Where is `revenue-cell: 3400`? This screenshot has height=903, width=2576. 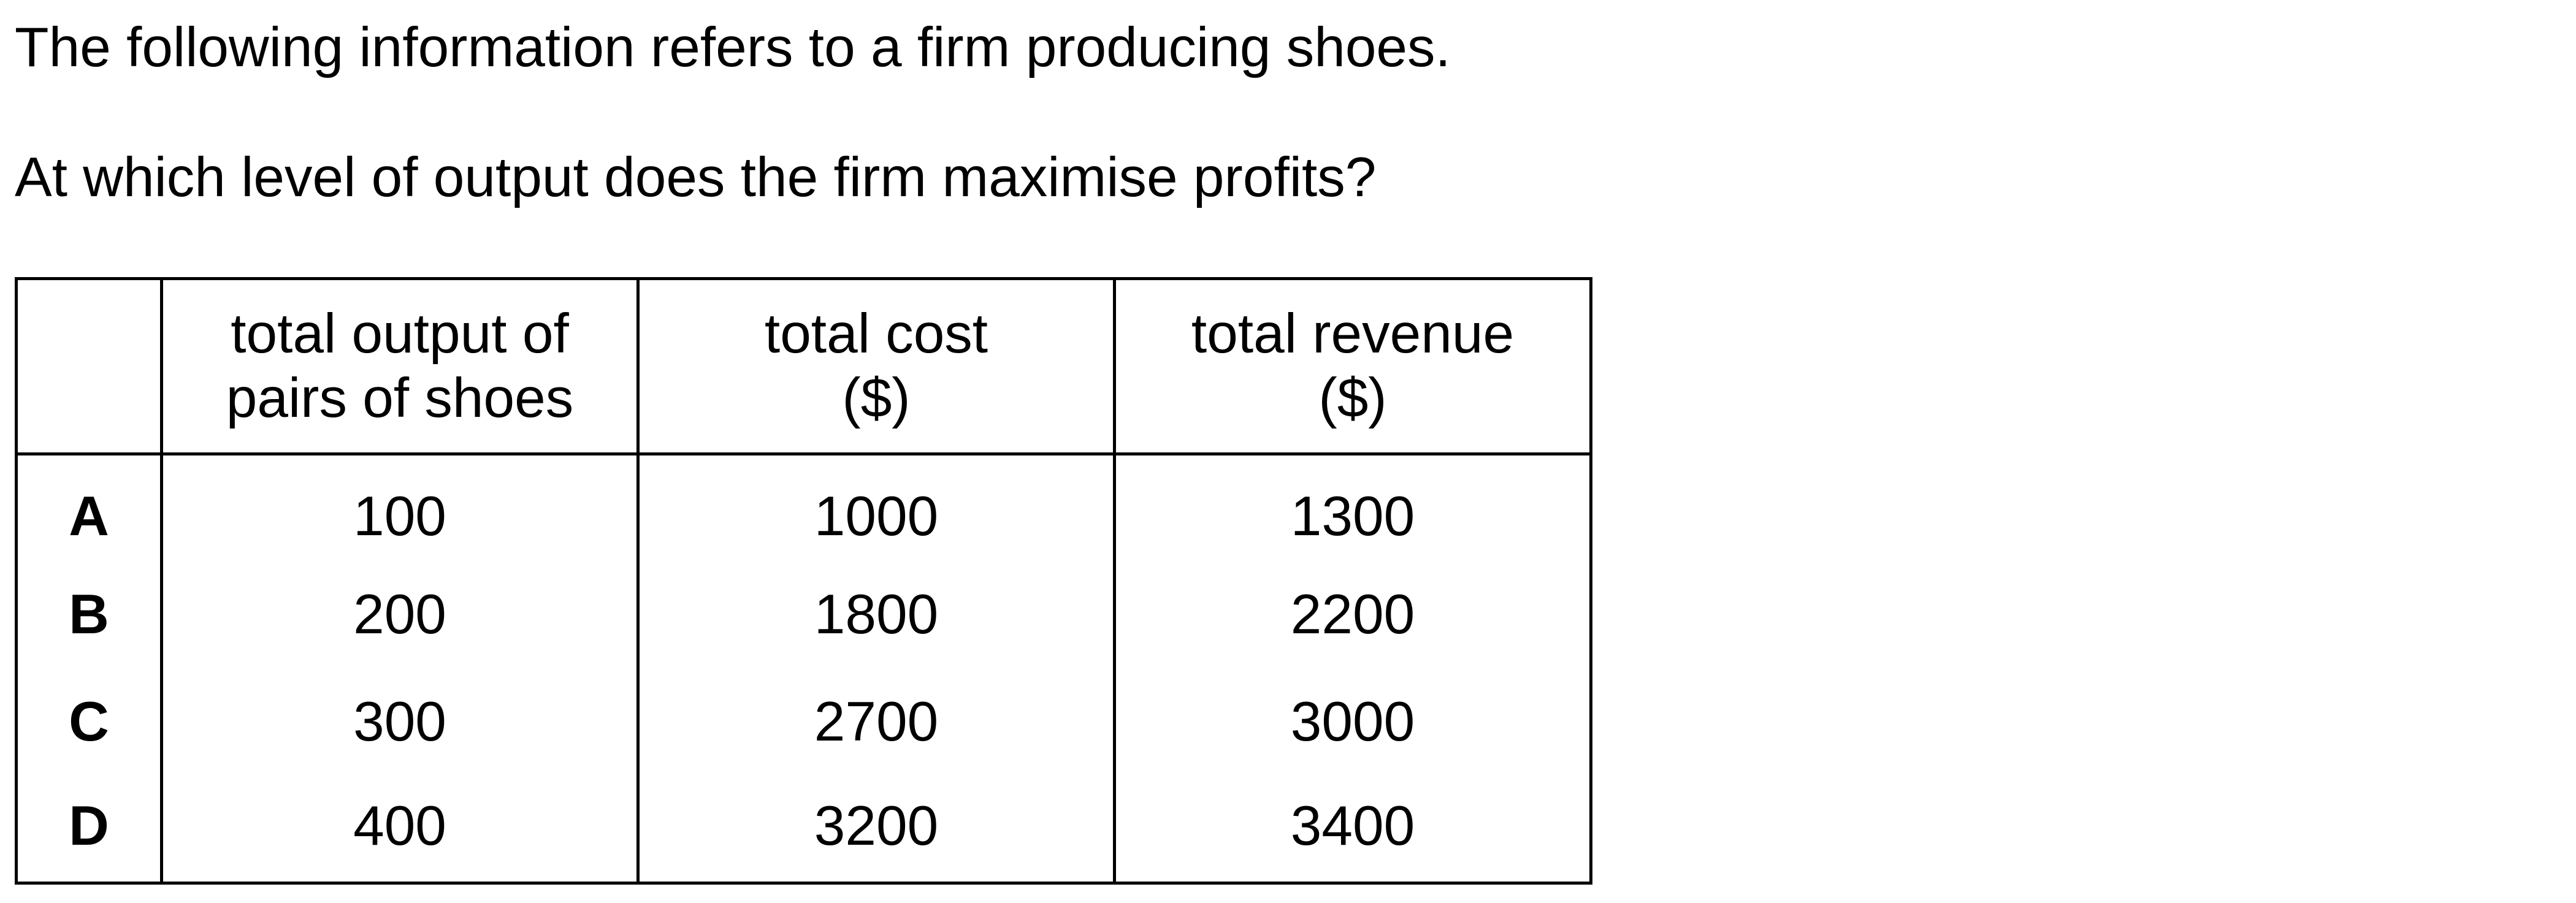
revenue-cell: 3400 is located at coordinates (1352, 830).